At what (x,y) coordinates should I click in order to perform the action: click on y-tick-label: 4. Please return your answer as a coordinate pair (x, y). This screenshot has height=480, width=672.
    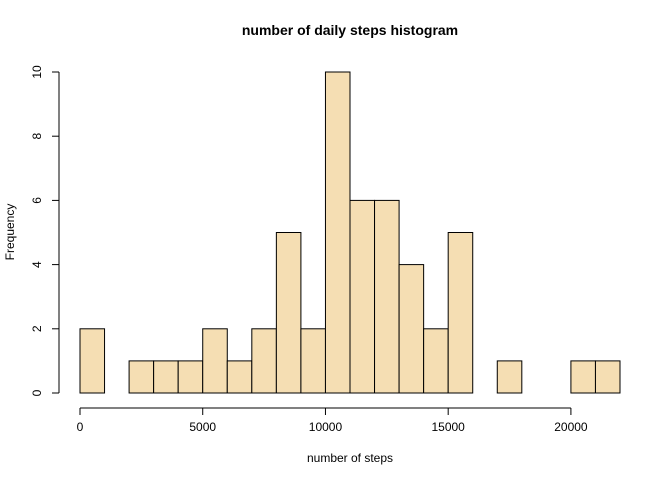
    Looking at the image, I should click on (37, 264).